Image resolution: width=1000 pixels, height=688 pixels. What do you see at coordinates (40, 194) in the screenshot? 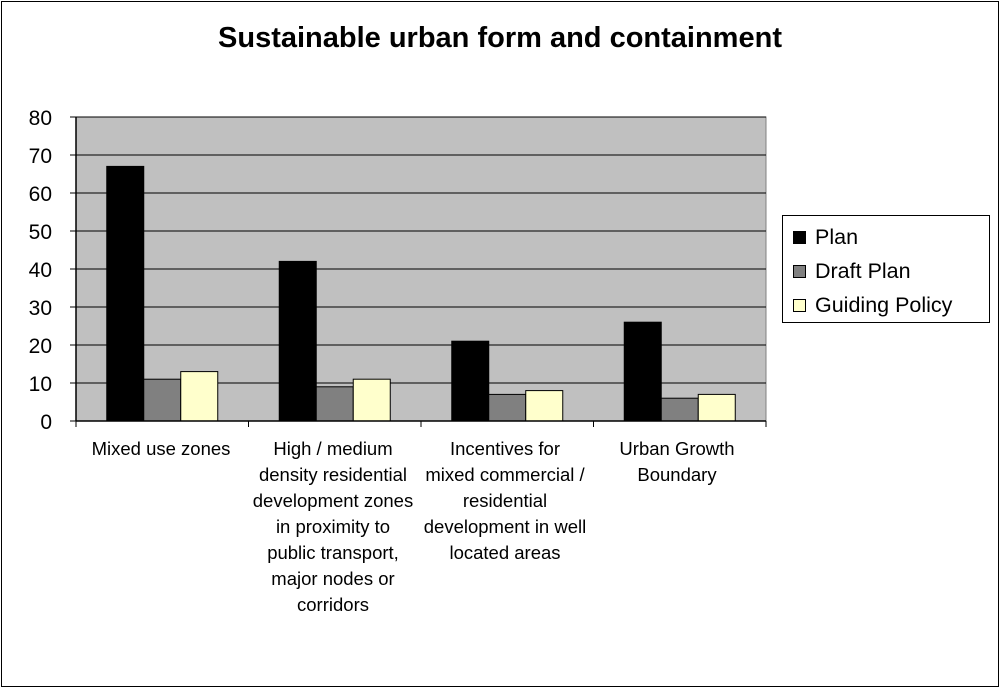
I see `y-tick-label: 60` at bounding box center [40, 194].